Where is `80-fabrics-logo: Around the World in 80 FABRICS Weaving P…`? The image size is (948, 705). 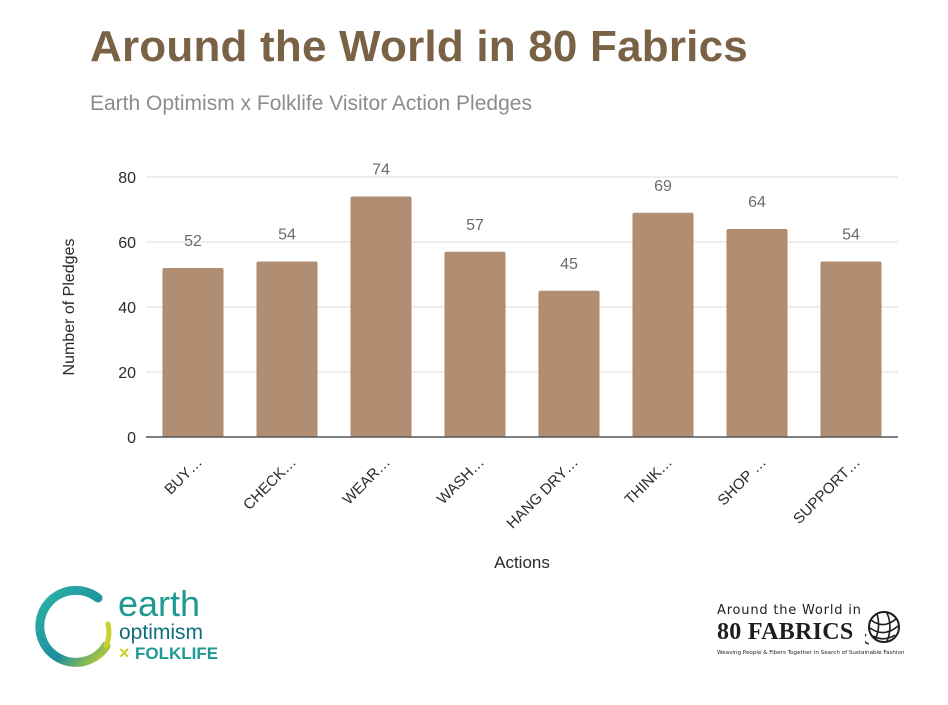 80-fabrics-logo: Around the World in 80 FABRICS Weaving P… is located at coordinates (812, 635).